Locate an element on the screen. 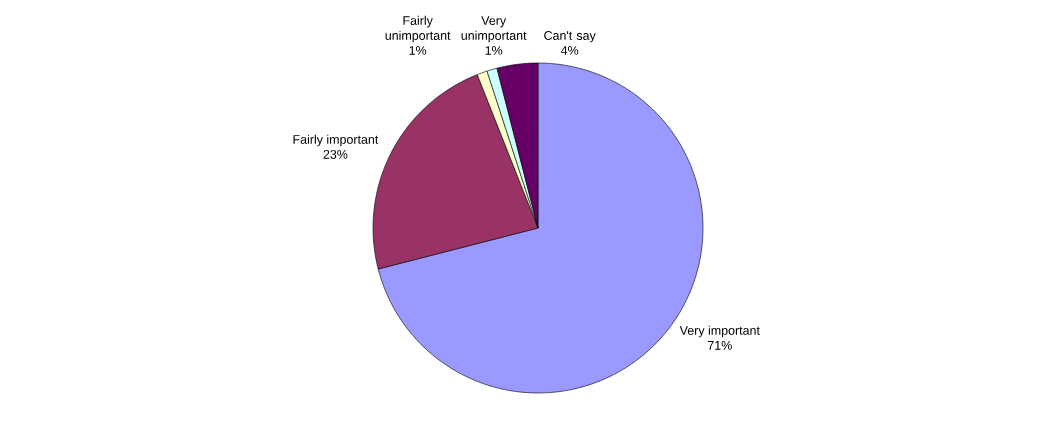 The image size is (1058, 426). data-label: 23% is located at coordinates (335, 154).